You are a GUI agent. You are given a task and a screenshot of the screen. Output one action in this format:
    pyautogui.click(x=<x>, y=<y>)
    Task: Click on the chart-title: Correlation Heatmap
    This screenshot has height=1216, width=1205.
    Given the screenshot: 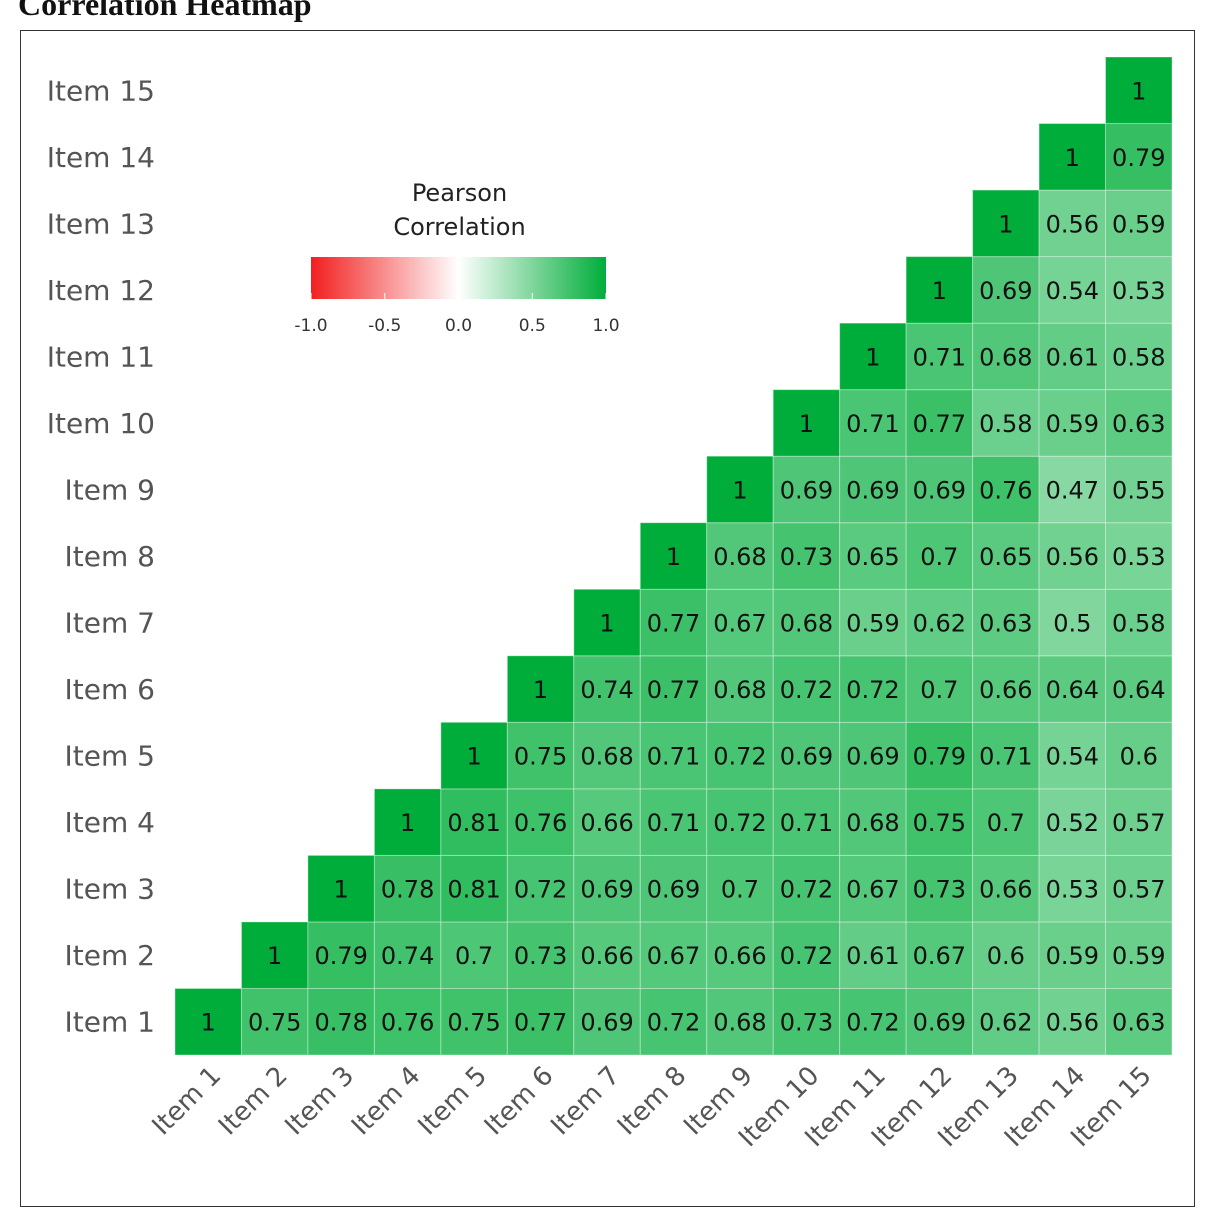 What is the action you would take?
    pyautogui.click(x=165, y=11)
    